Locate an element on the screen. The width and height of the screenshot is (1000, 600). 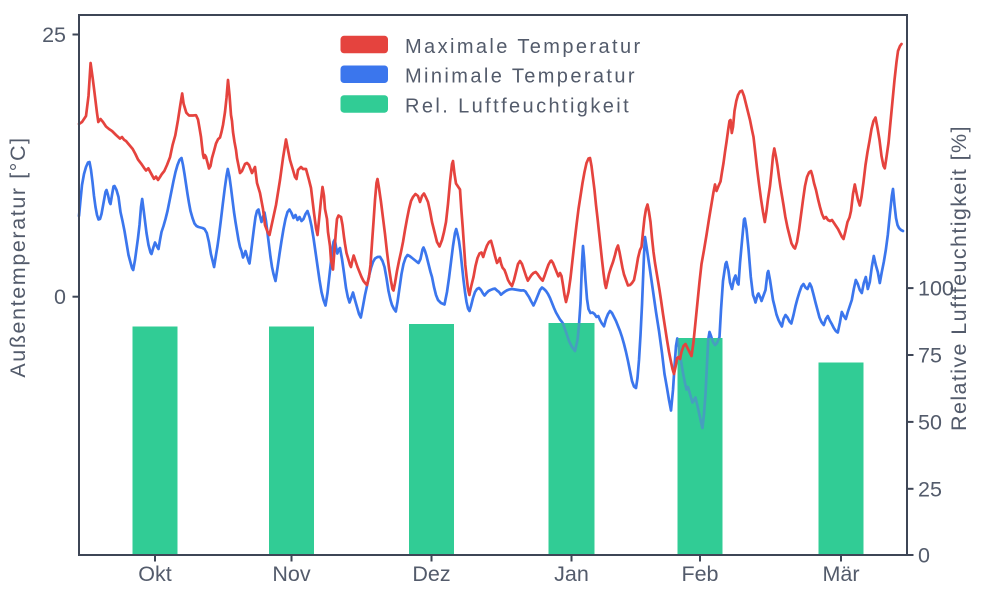
svg-text: Rel. Luftfeuchtigkeit is located at coordinates (518, 106).